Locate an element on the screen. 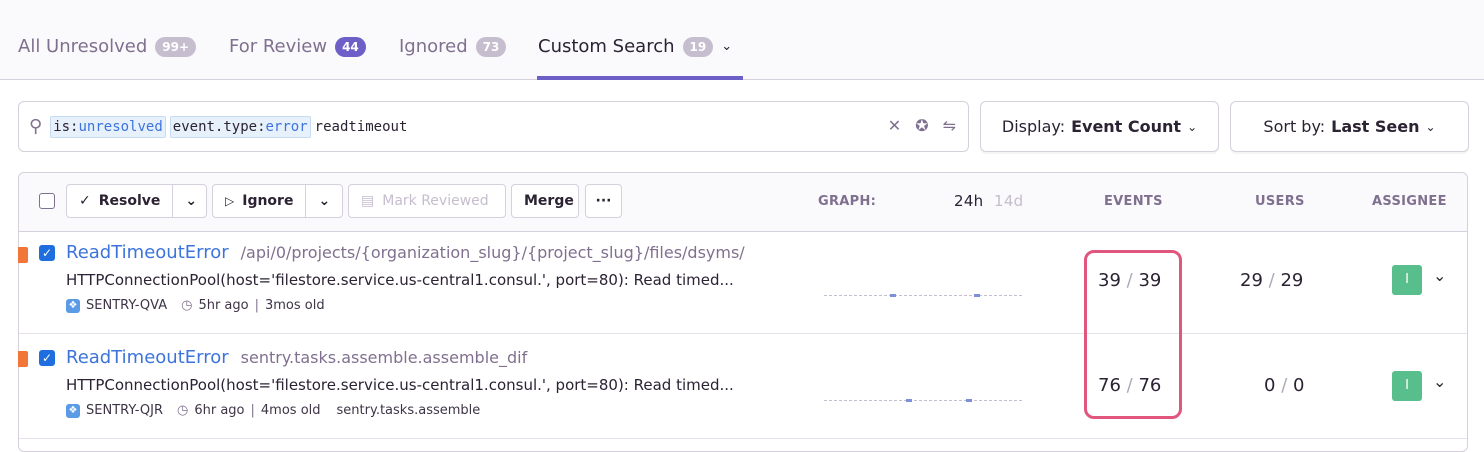 This screenshot has height=452, width=1484. mute-icon: ▷ is located at coordinates (230, 201).